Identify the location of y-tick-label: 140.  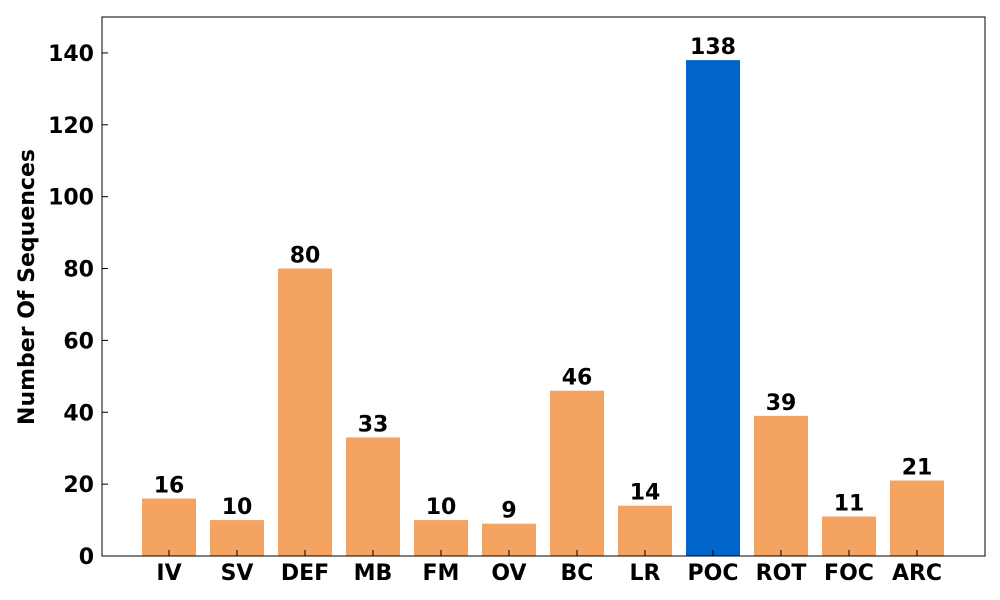
(71, 54).